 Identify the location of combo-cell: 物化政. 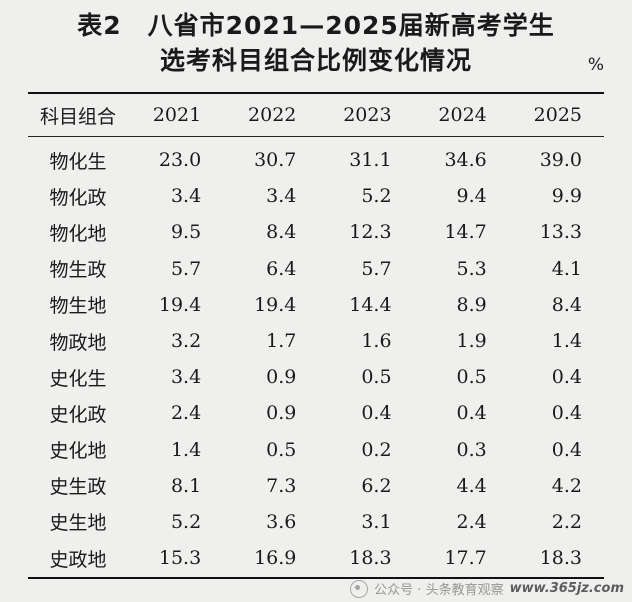
(78, 197).